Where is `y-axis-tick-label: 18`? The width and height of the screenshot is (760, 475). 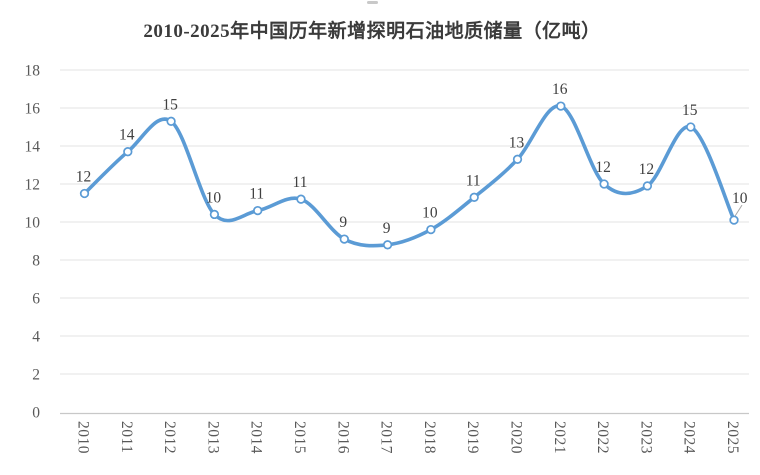
y-axis-tick-label: 18 is located at coordinates (33, 71).